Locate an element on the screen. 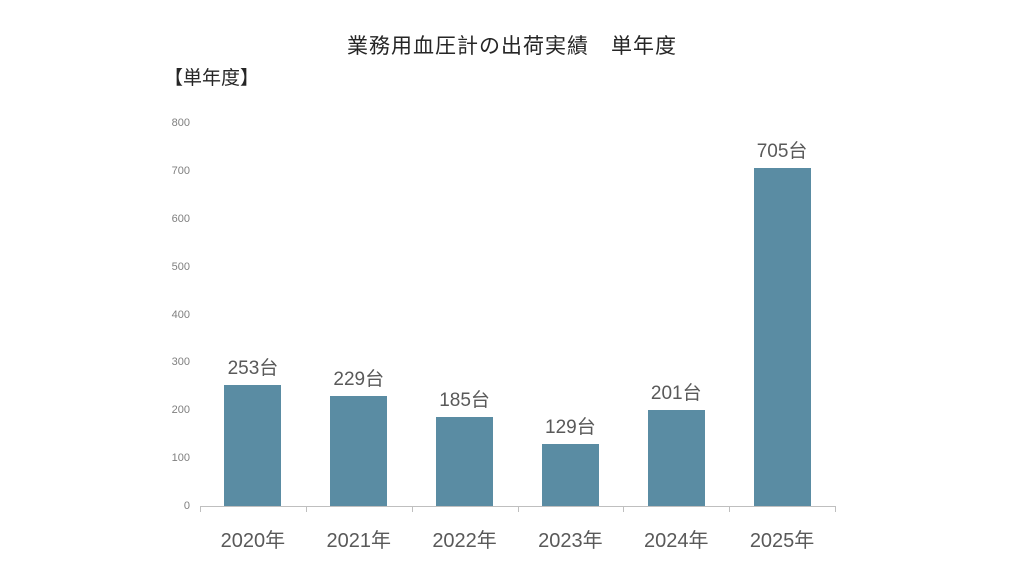 The height and width of the screenshot is (576, 1024). y-tick-label: 600 is located at coordinates (180, 218).